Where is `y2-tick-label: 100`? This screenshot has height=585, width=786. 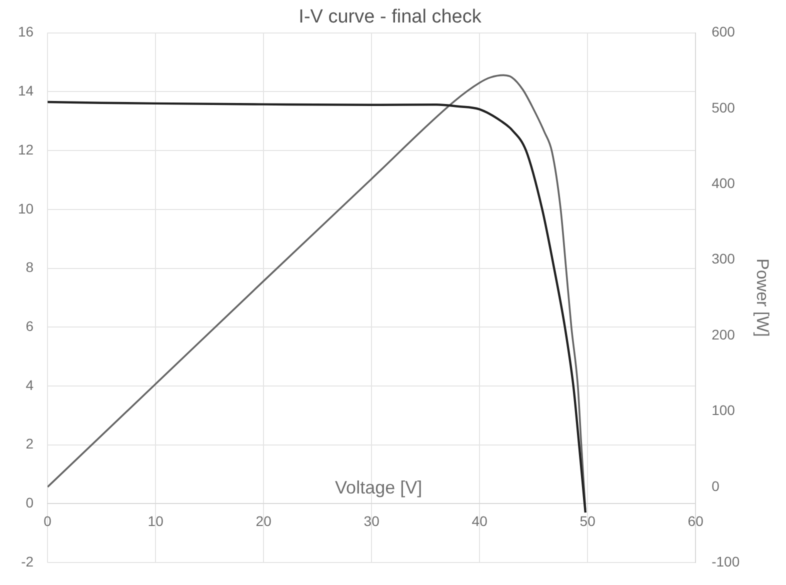
y2-tick-label: 100 is located at coordinates (724, 410).